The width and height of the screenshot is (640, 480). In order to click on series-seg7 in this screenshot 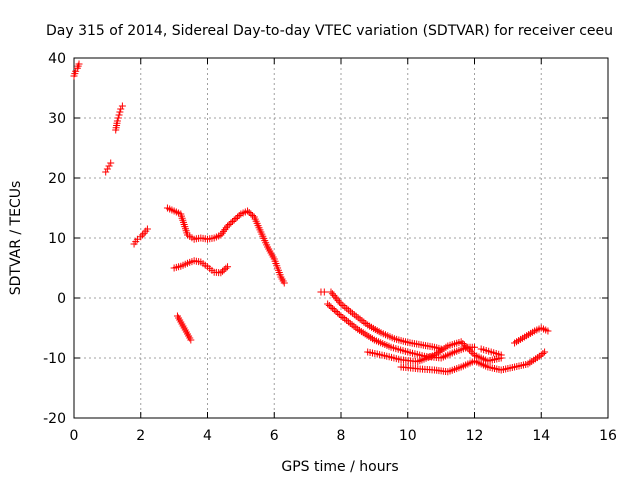, I will do `click(184, 328)`.